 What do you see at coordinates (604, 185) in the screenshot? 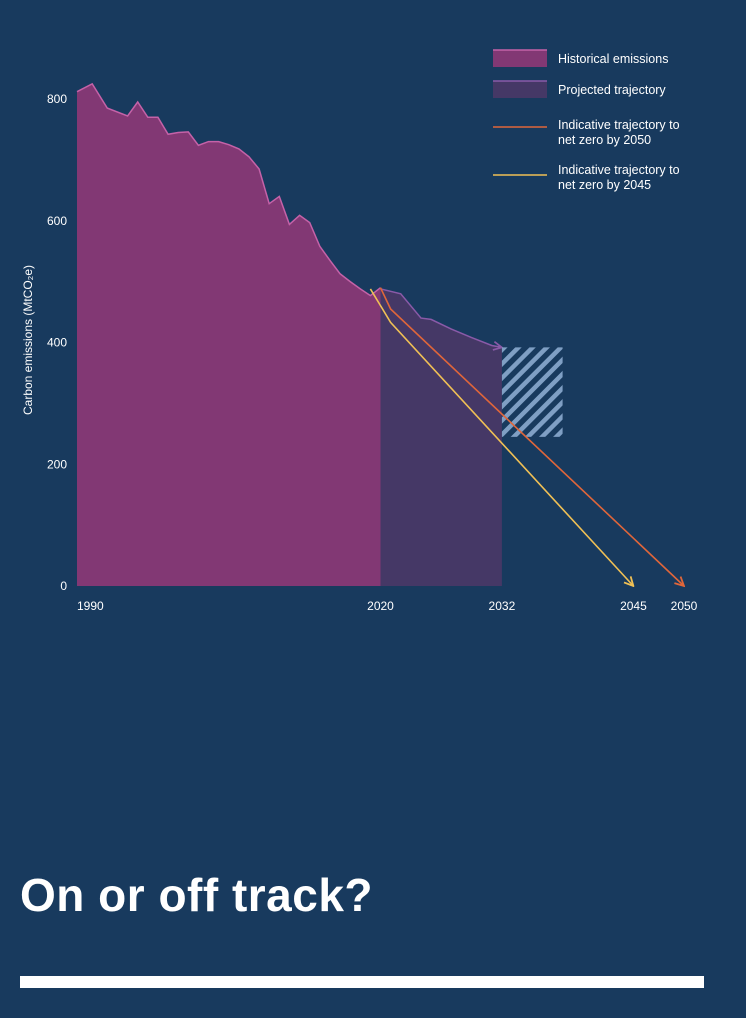
I see `legend-label-2045-line2: net zero by 2045` at bounding box center [604, 185].